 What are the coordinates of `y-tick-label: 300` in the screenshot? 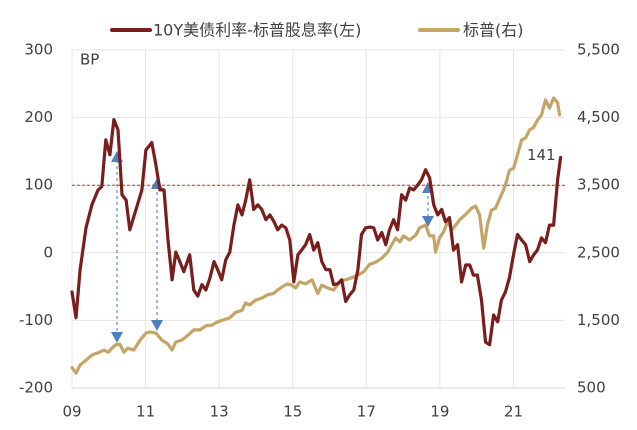 It's located at (38, 50).